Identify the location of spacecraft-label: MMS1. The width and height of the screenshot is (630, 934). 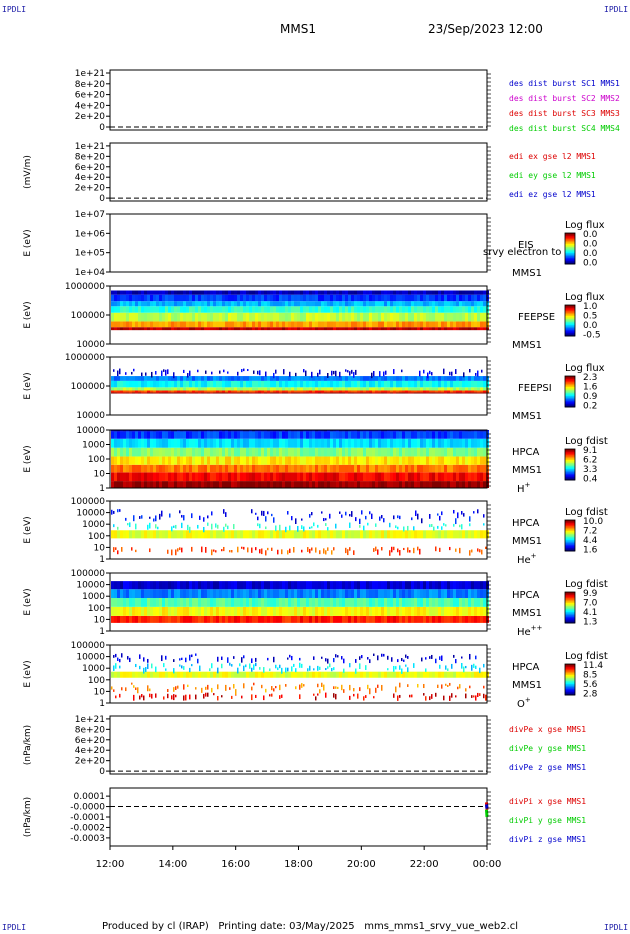
(527, 273).